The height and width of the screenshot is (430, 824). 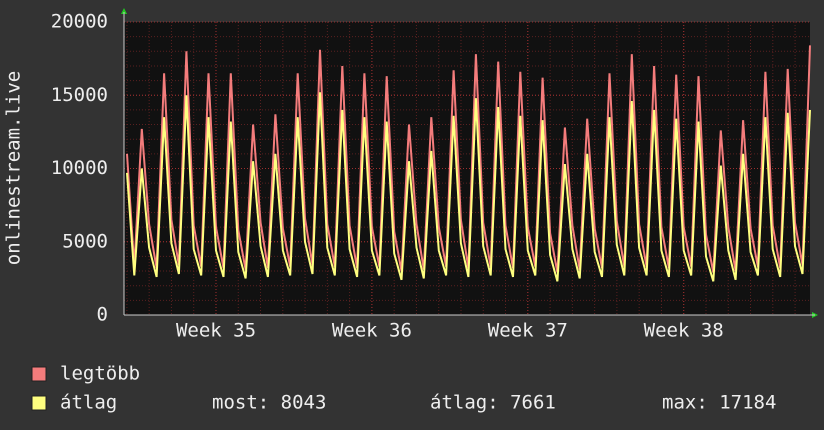 What do you see at coordinates (79, 22) in the screenshot?
I see `y-tick-label: 20000` at bounding box center [79, 22].